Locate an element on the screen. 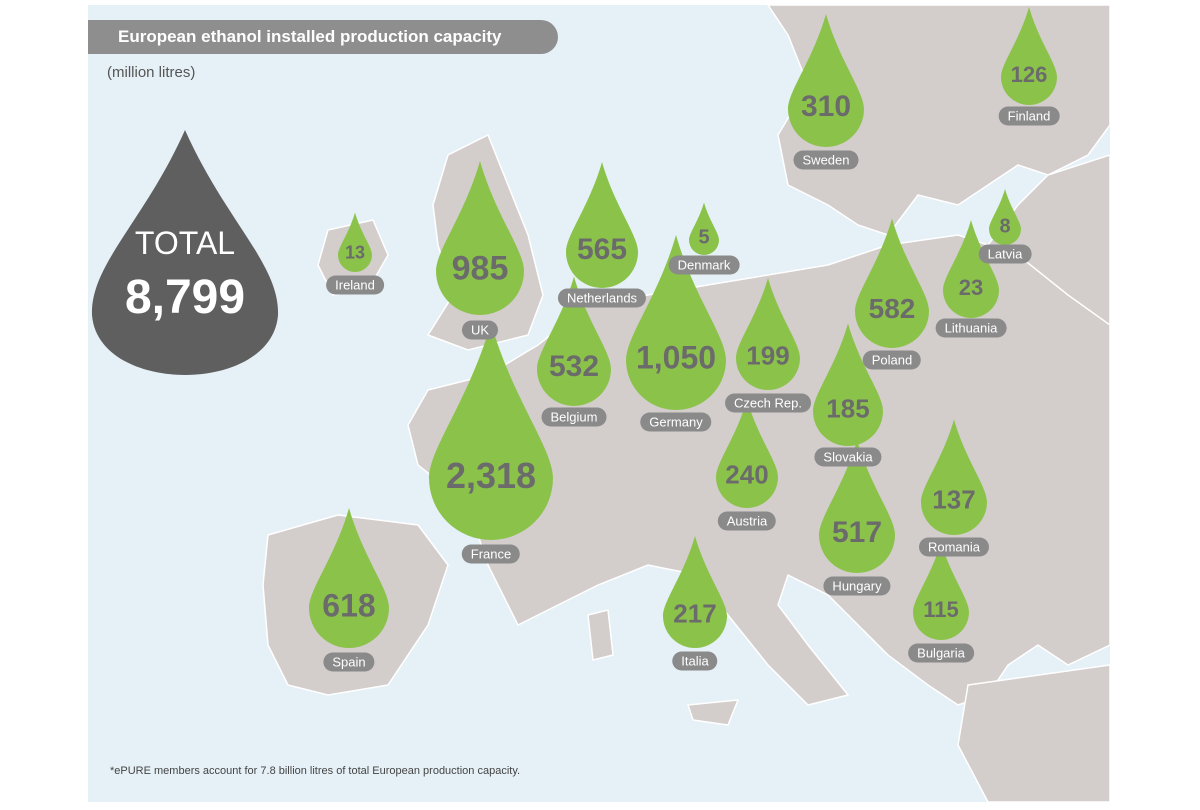 The height and width of the screenshot is (810, 1200). drop-romania is located at coordinates (954, 477).